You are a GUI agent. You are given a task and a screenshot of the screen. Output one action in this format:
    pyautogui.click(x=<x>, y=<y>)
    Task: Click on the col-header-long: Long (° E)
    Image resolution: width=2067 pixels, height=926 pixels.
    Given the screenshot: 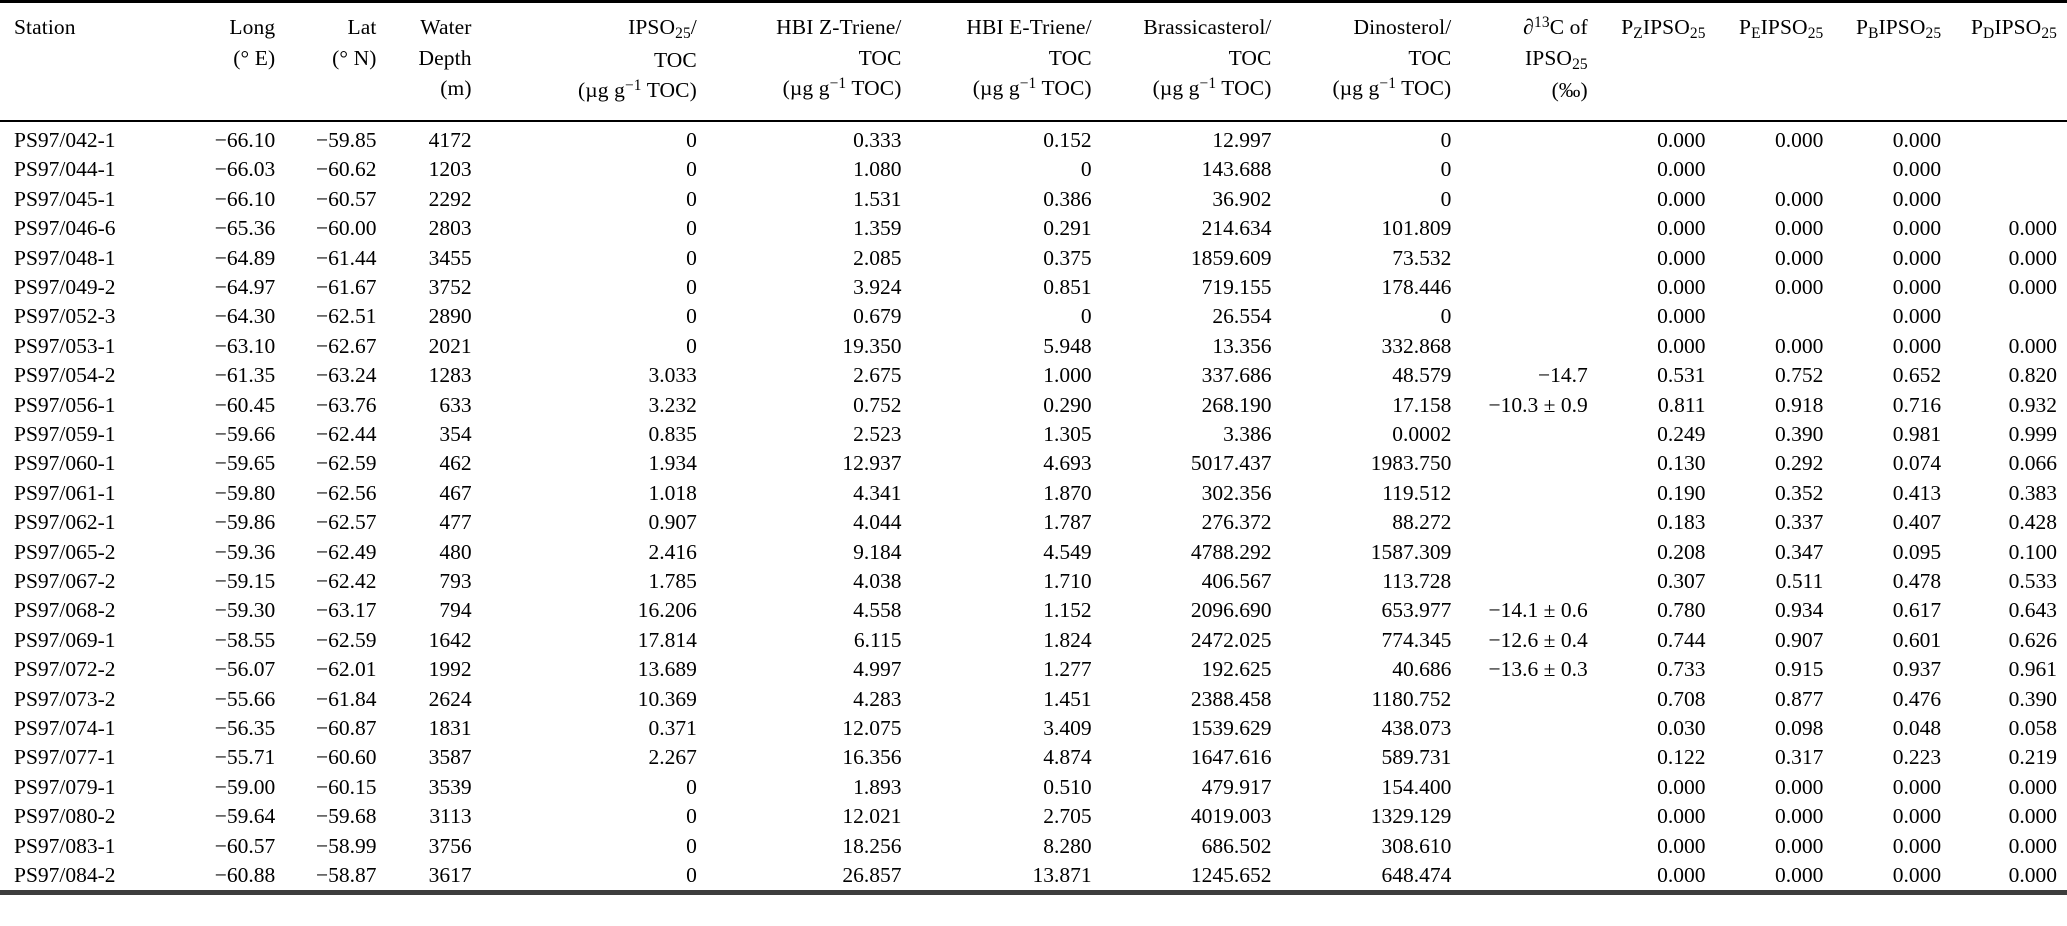 What is the action you would take?
    pyautogui.click(x=231, y=61)
    